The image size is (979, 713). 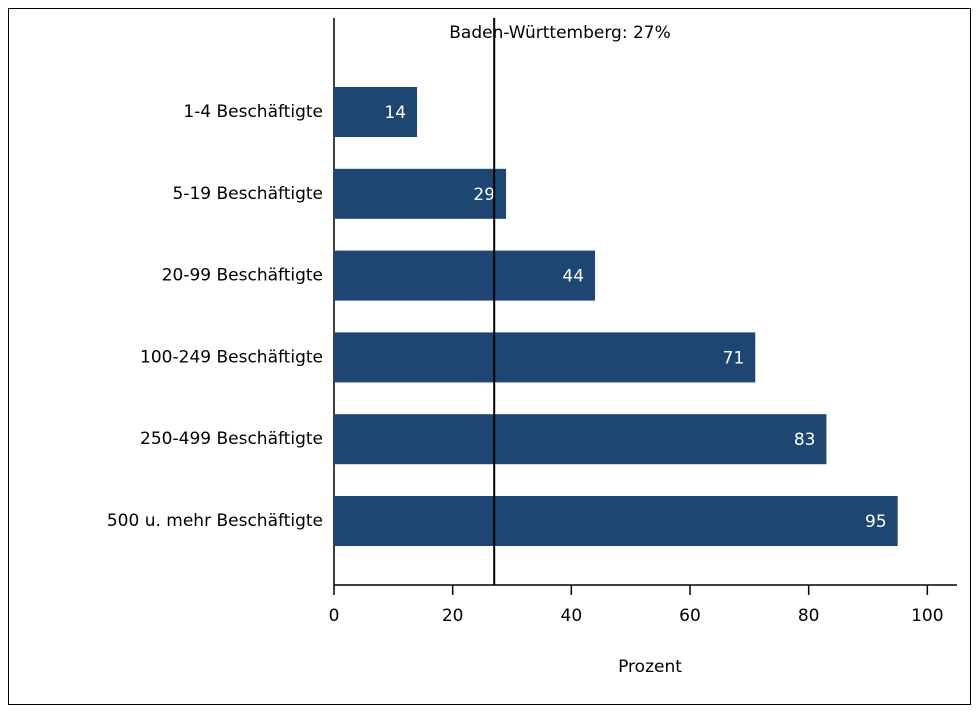 What do you see at coordinates (215, 521) in the screenshot?
I see `y-tick-label: 500 u. mehr Beschäftigte` at bounding box center [215, 521].